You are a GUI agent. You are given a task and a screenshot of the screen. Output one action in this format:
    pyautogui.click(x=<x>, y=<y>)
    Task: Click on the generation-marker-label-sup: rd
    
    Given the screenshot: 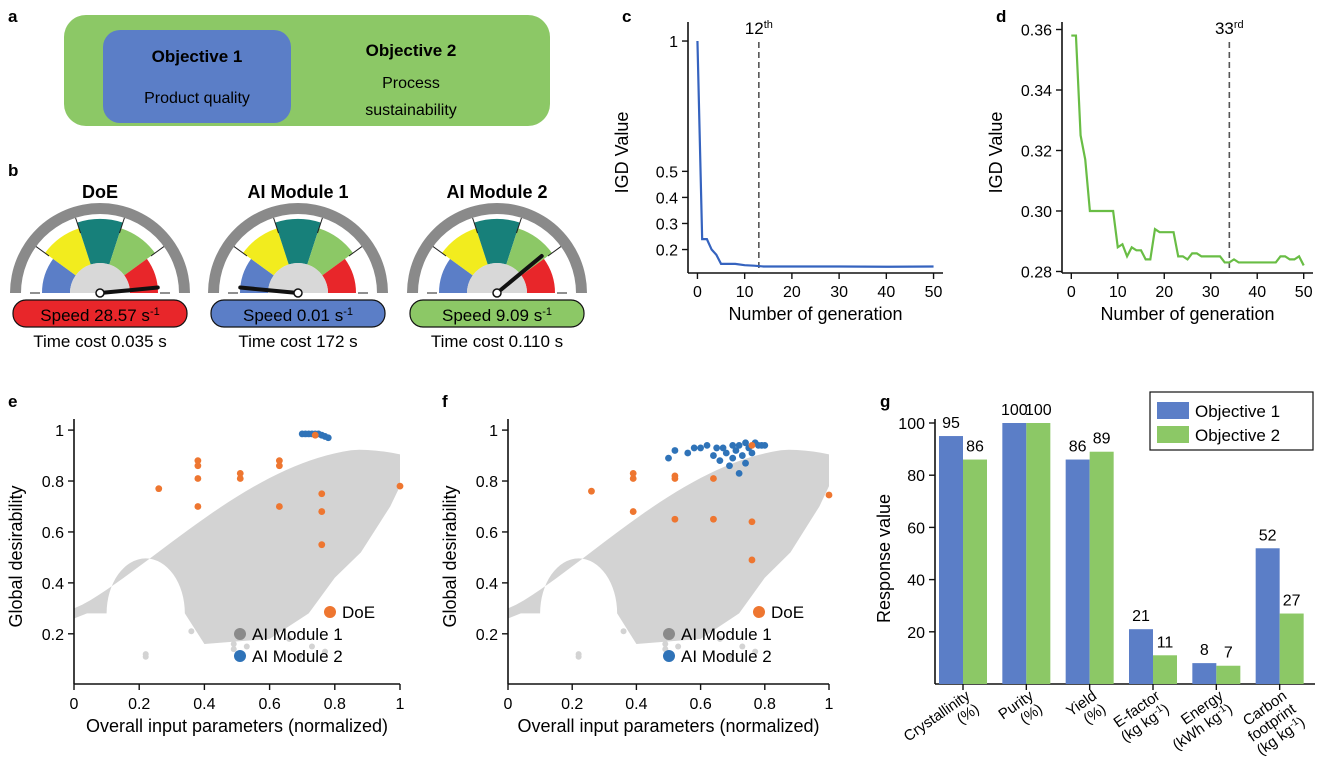 What is the action you would take?
    pyautogui.click(x=1239, y=25)
    